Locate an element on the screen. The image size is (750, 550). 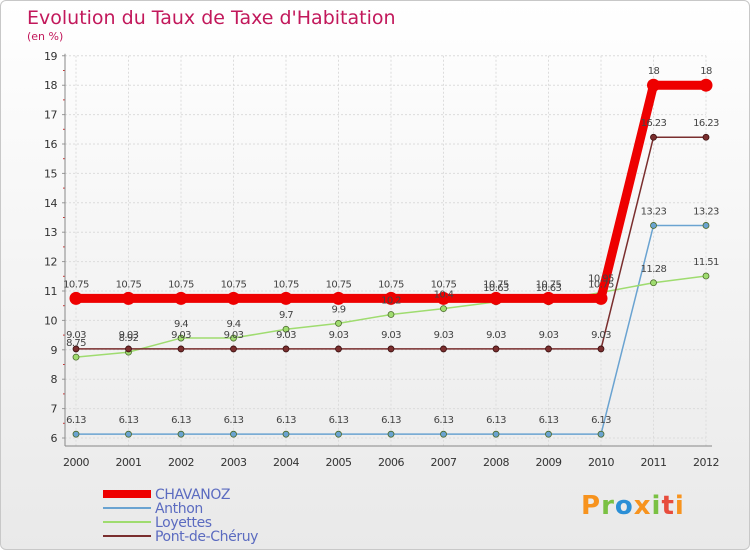
y-tick-label: 17 is located at coordinates (50, 115).